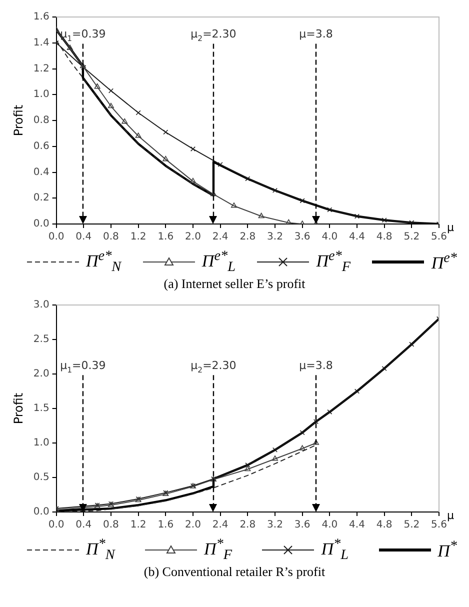 This screenshot has height=607, width=469. Describe the element at coordinates (444, 262) in the screenshot. I see `legend-label: Π$^{e*}$` at that location.